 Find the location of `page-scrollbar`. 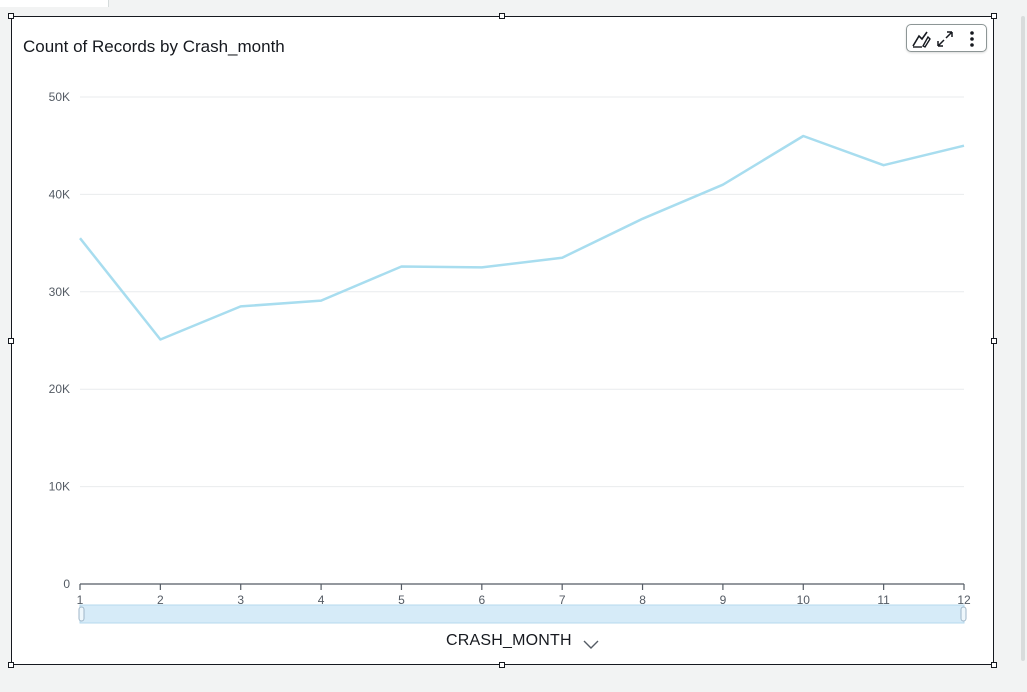

page-scrollbar is located at coordinates (1023, 338).